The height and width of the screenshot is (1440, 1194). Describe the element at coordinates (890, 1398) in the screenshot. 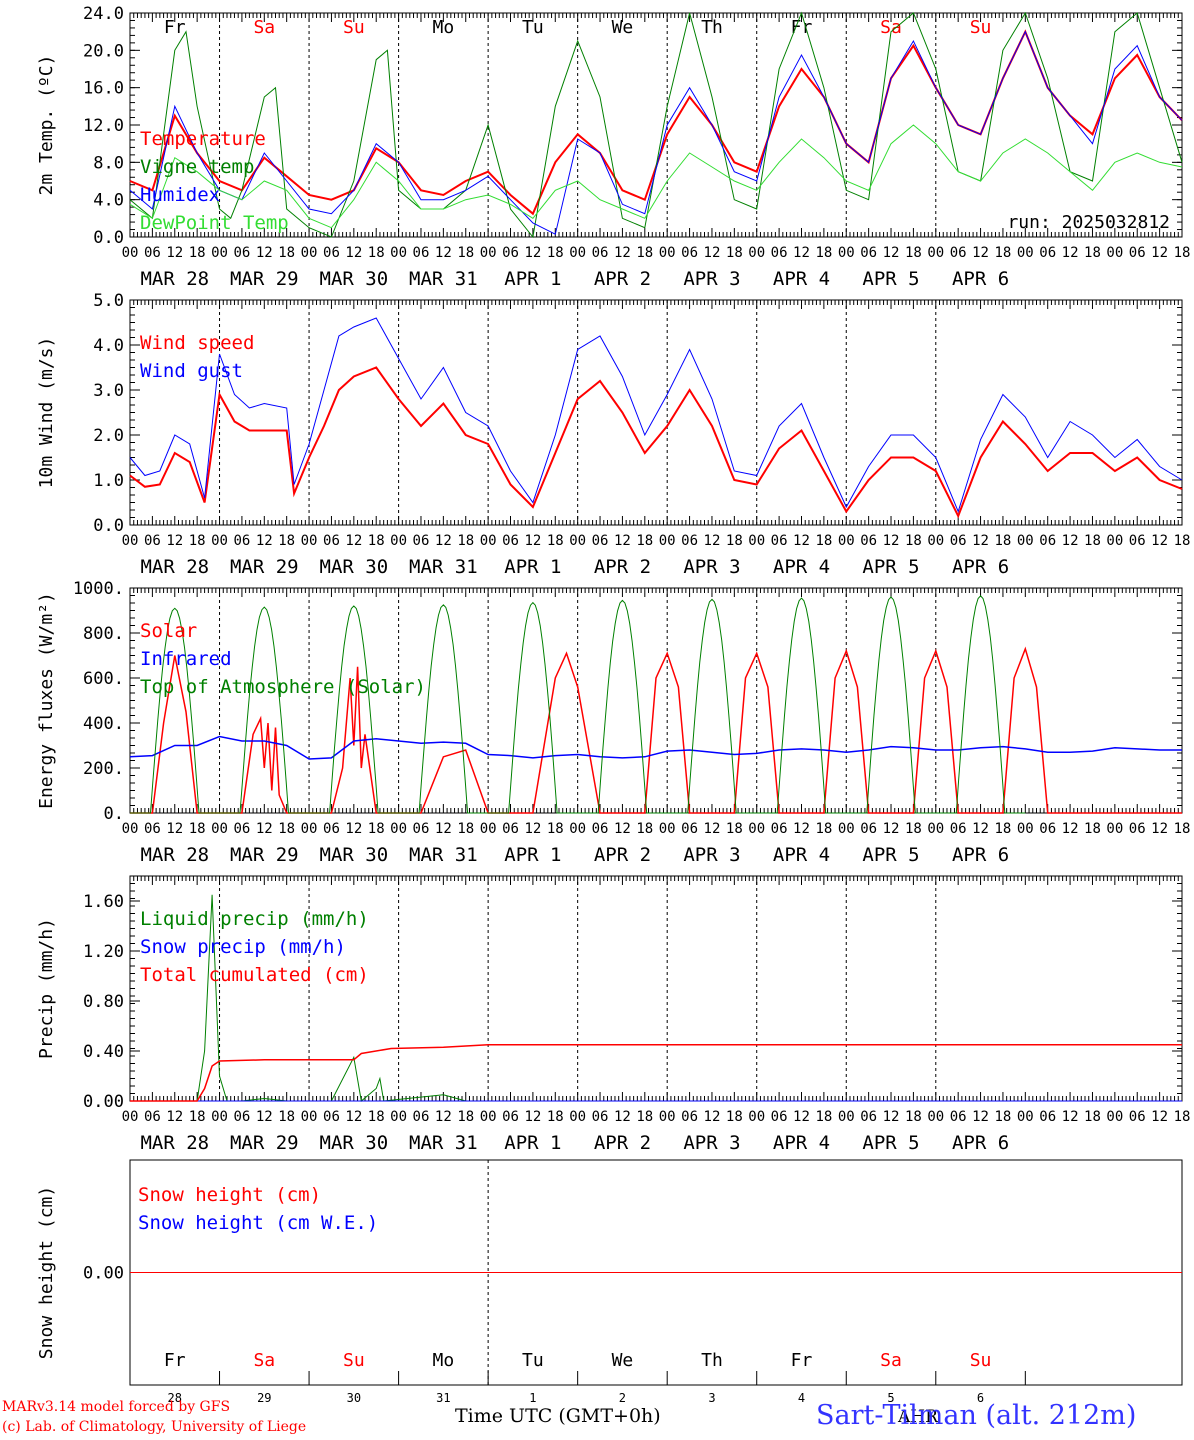

I see `x-daynum-label: 5` at that location.